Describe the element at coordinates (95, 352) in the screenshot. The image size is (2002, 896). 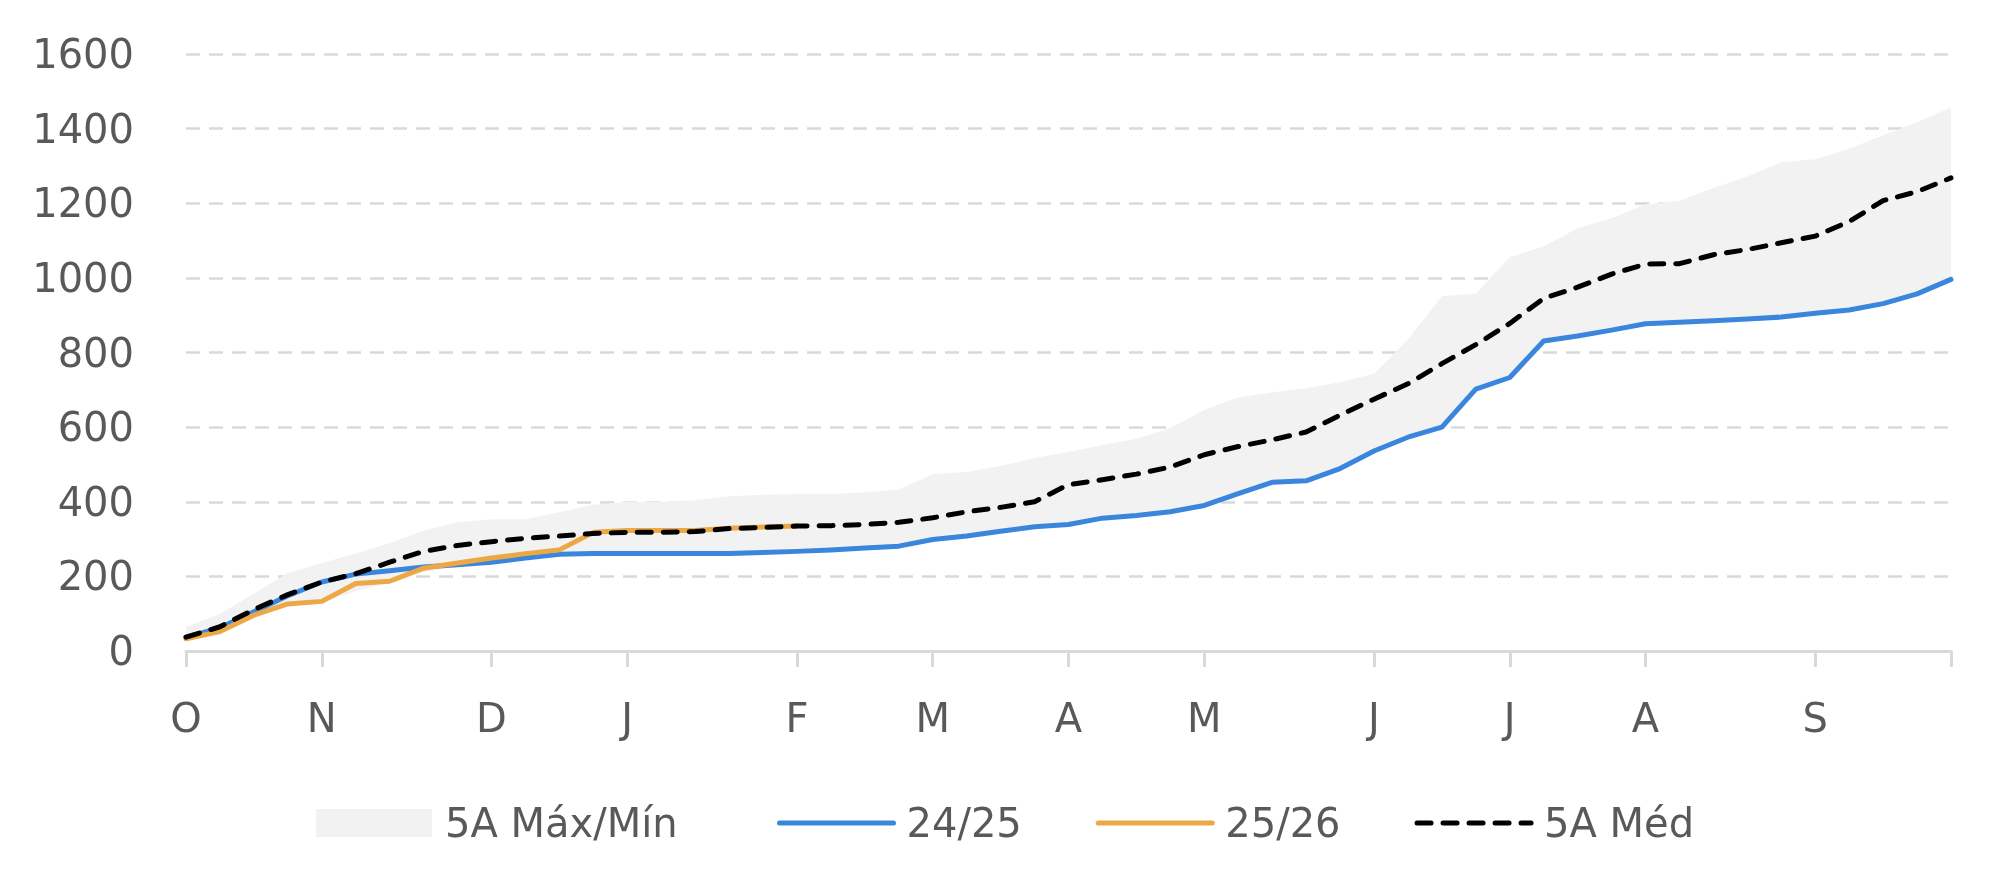
I see `y-tick-label: 800` at that location.